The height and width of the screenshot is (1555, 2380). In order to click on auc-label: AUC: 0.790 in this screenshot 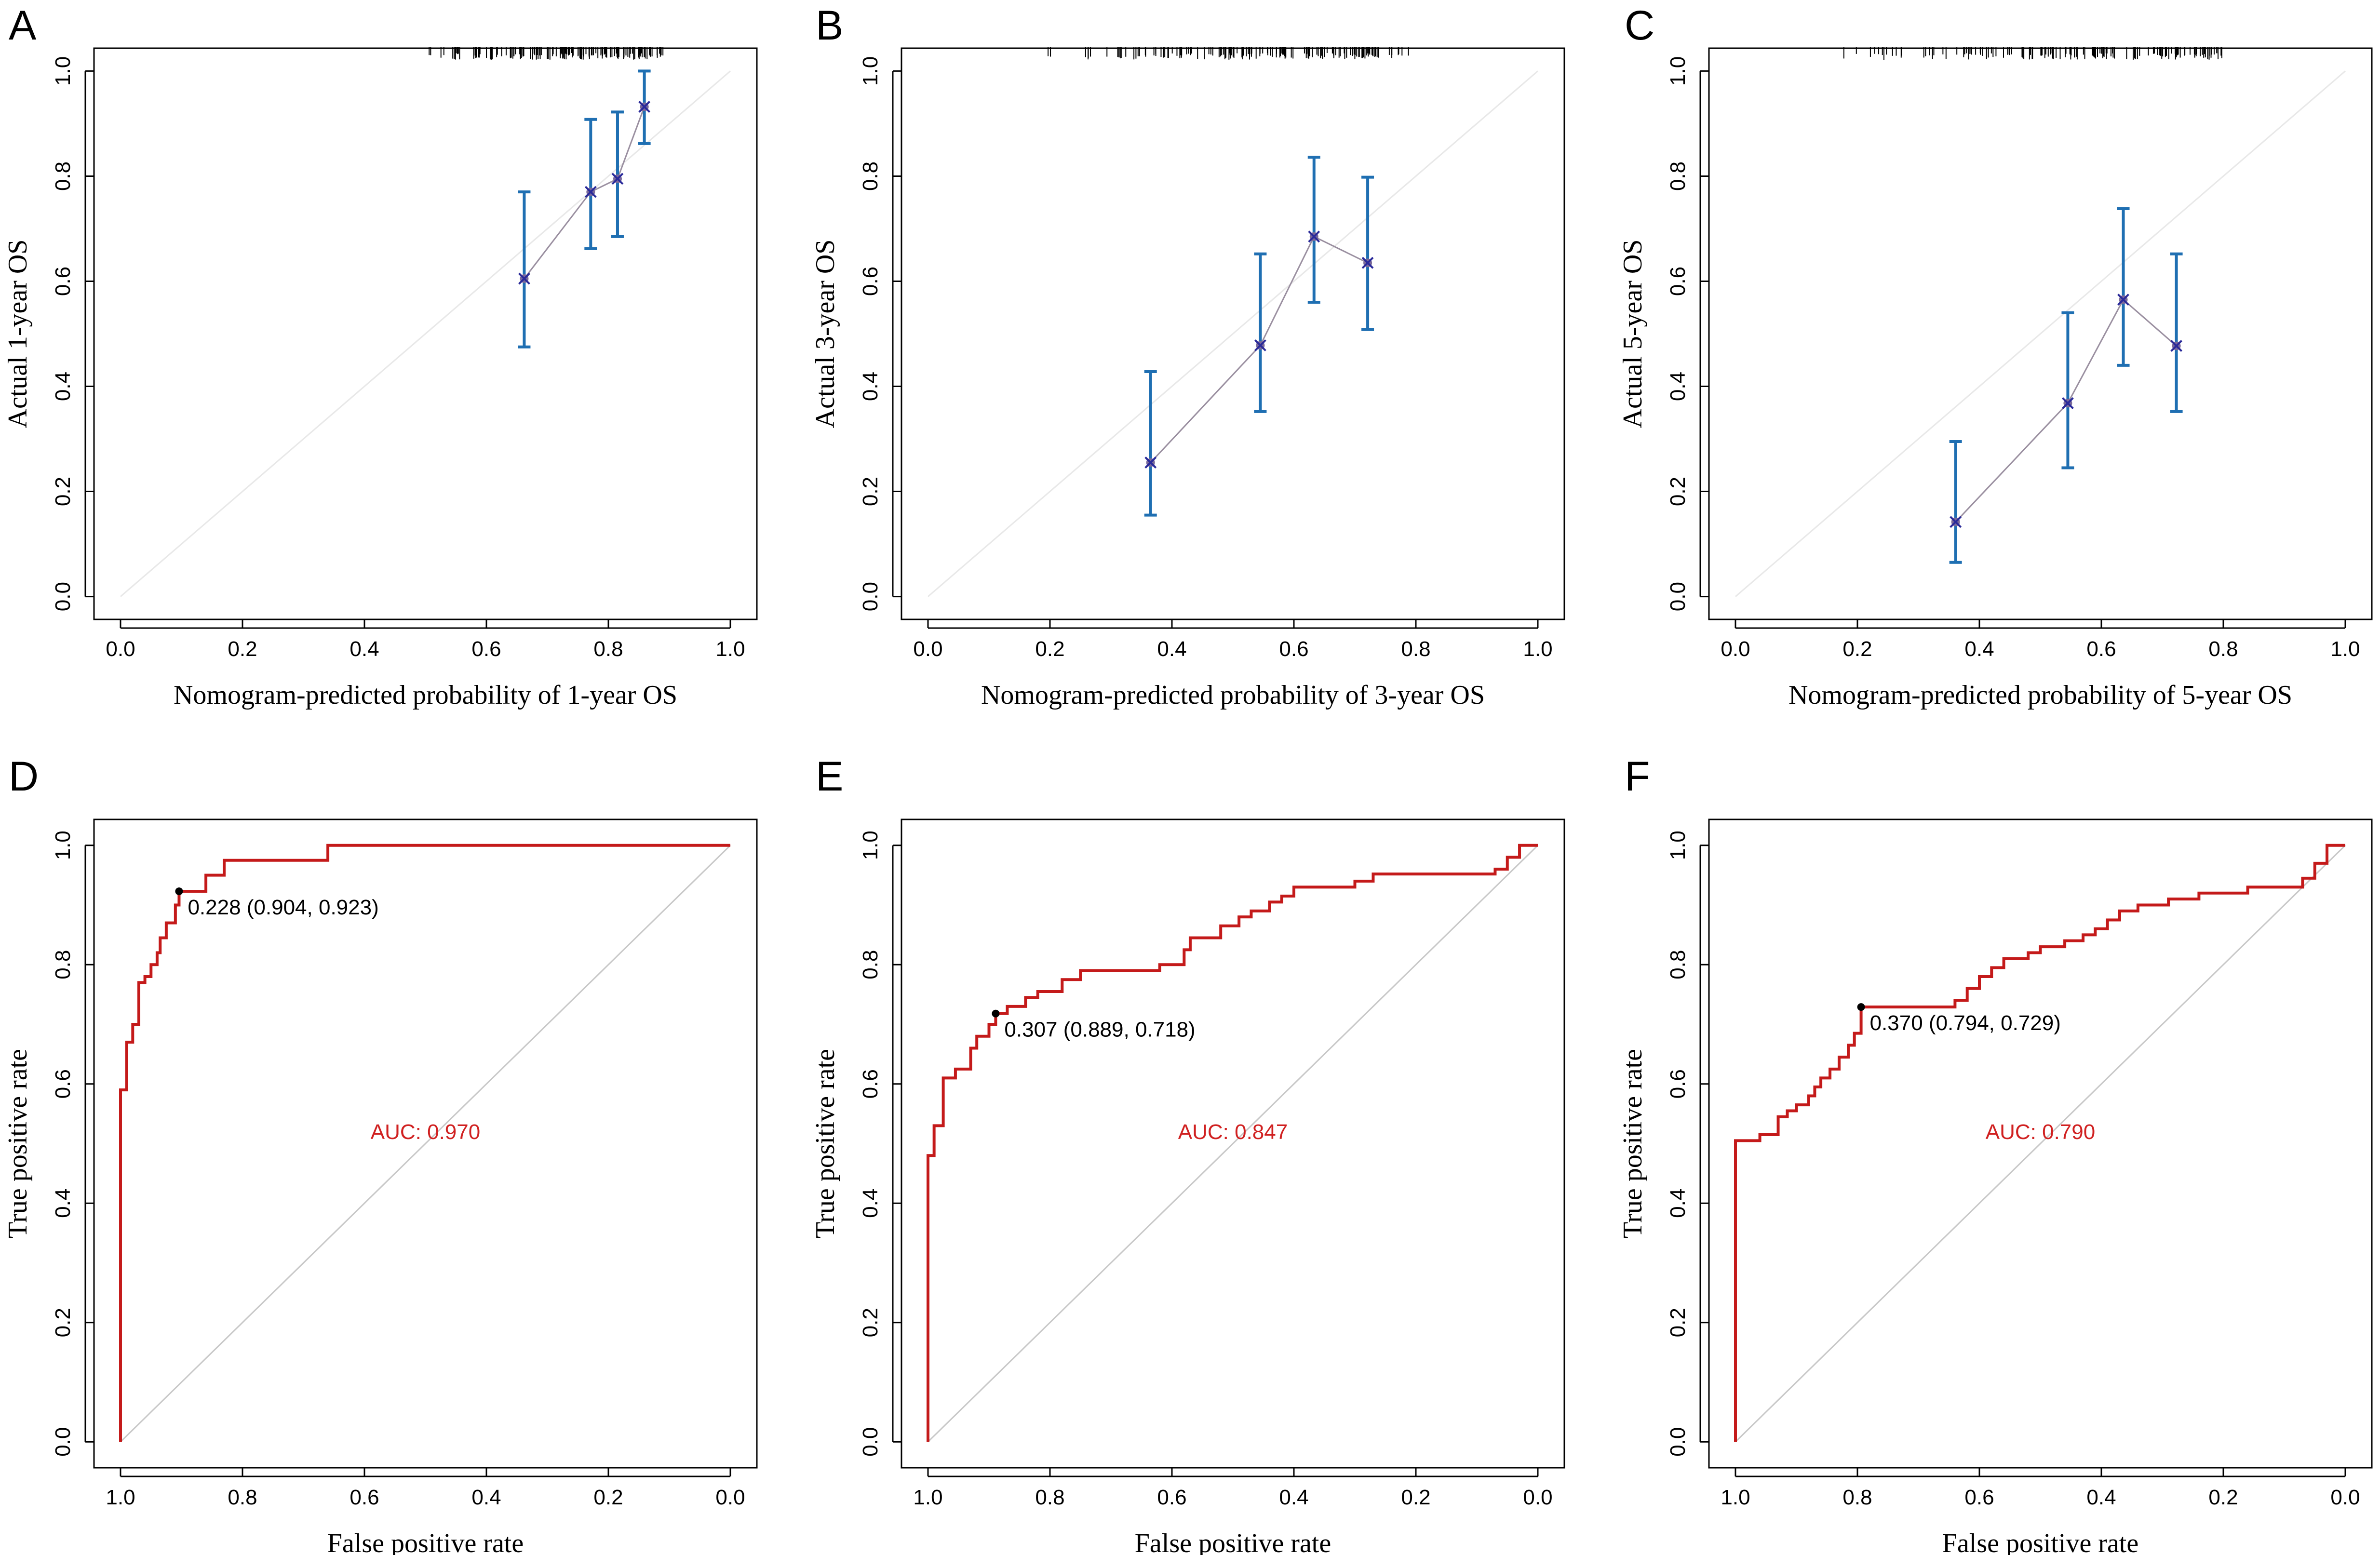, I will do `click(2041, 1132)`.